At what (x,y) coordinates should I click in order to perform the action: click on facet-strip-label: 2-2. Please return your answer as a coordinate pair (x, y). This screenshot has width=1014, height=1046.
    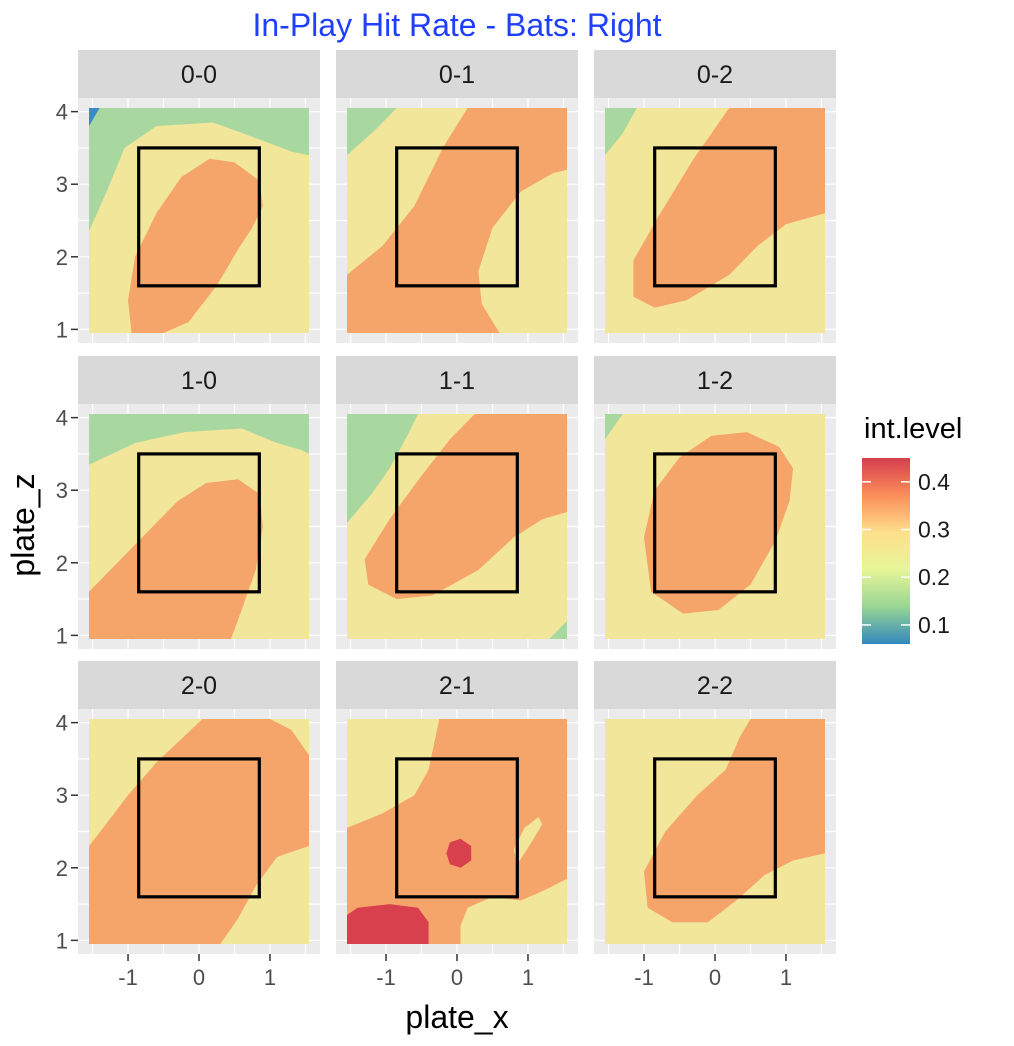
    Looking at the image, I should click on (715, 686).